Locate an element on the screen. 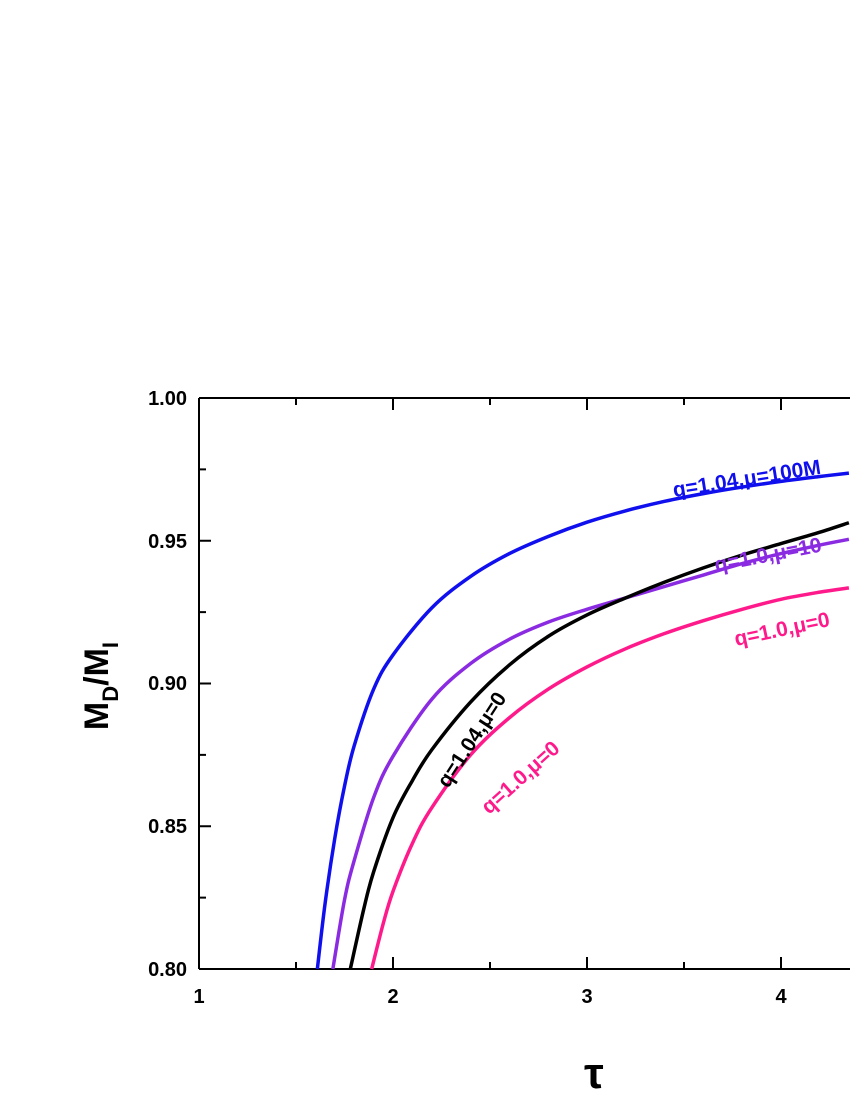  x-axis-title: τ is located at coordinates (594, 1073).